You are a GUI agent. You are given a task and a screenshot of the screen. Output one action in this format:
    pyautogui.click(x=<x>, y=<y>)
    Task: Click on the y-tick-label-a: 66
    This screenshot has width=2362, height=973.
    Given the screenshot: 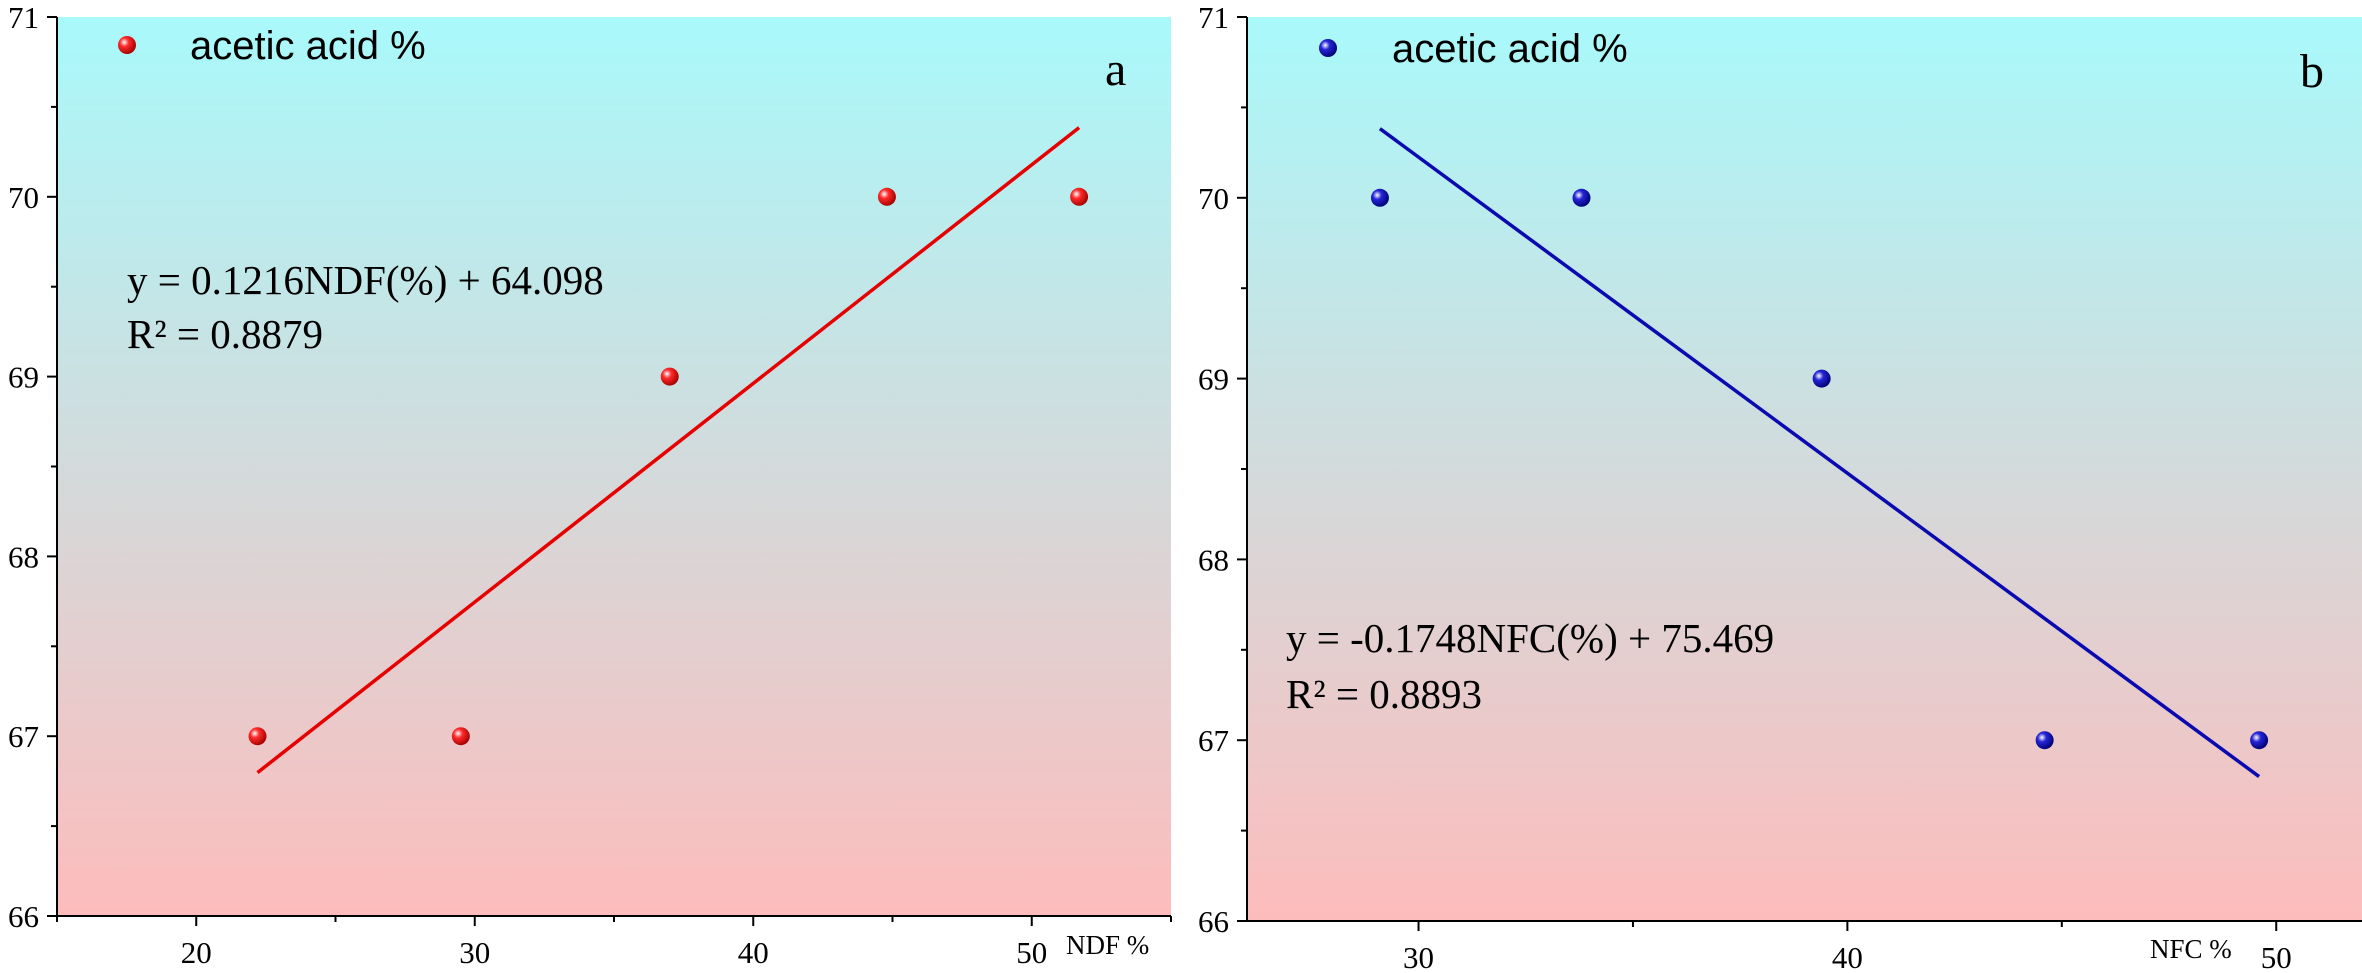 What is the action you would take?
    pyautogui.click(x=23, y=916)
    